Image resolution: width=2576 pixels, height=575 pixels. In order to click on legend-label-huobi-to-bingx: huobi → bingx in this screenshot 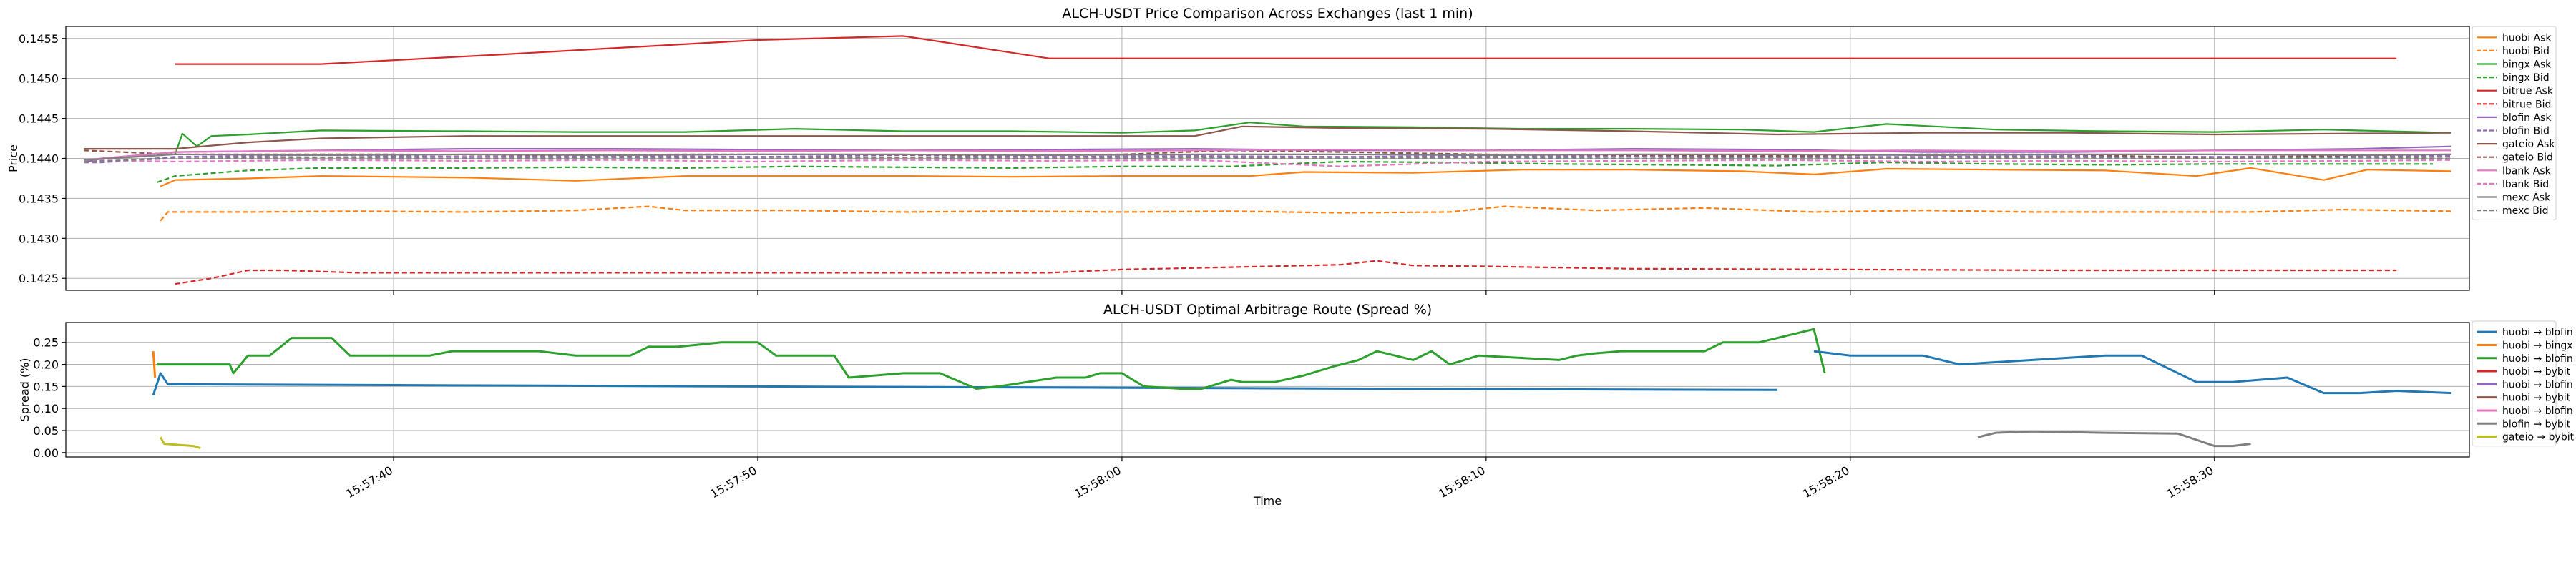, I will do `click(2537, 346)`.